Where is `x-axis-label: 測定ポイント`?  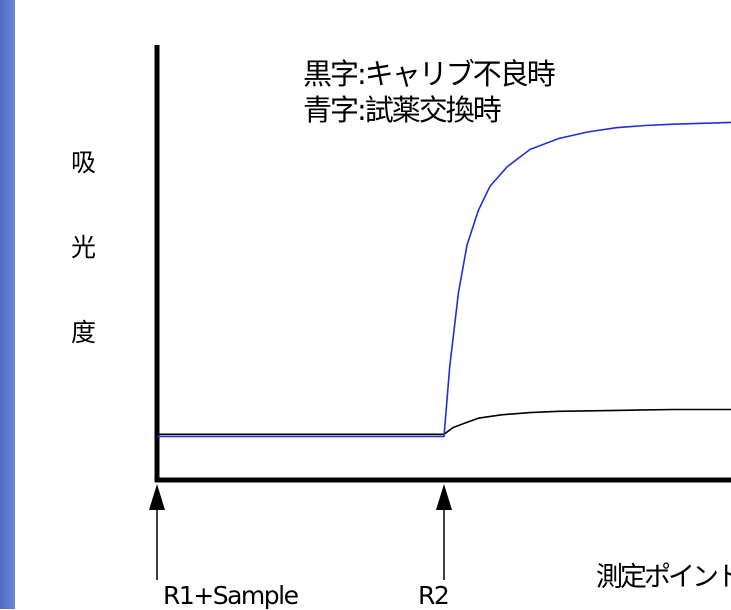
x-axis-label: 測定ポイント is located at coordinates (663, 577).